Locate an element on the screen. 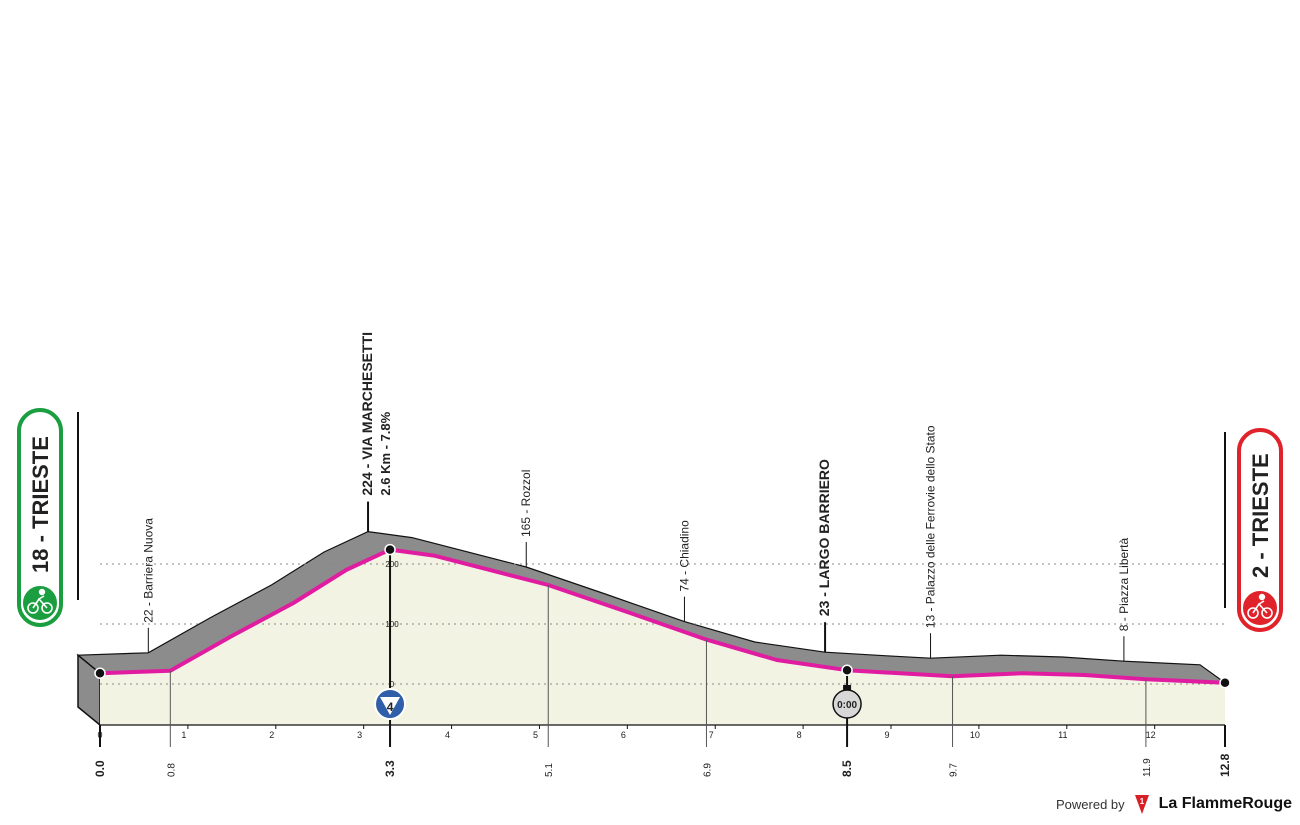 The height and width of the screenshot is (825, 1300). climb-stats-label: 2.6 Km - 7.8% is located at coordinates (385, 453).